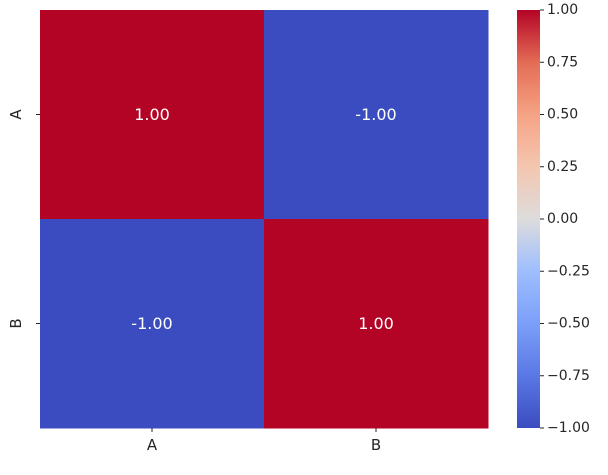 The height and width of the screenshot is (475, 608). What do you see at coordinates (568, 324) in the screenshot?
I see `colorbar-tick-label: −0.50` at bounding box center [568, 324].